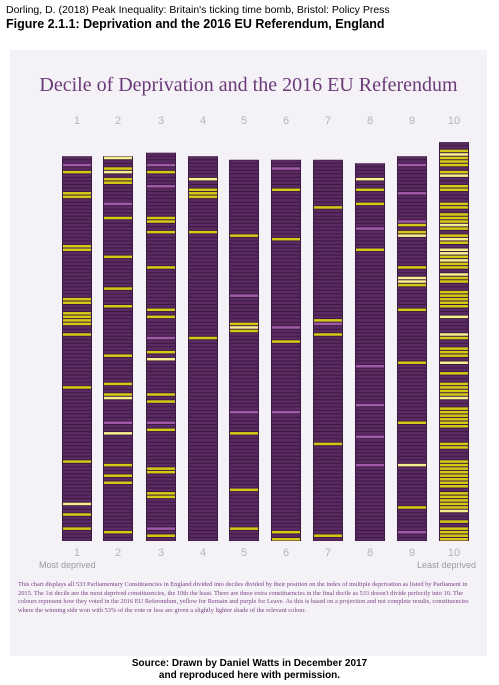  Describe the element at coordinates (118, 553) in the screenshot. I see `bottom-tick-label: 2` at that location.